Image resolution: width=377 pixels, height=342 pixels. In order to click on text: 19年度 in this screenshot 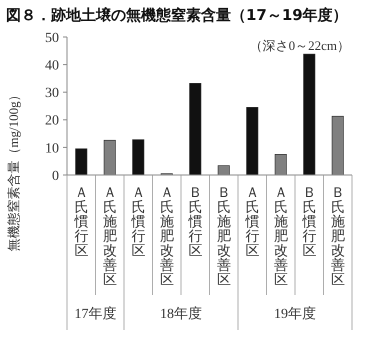, I will do `click(295, 314)`.